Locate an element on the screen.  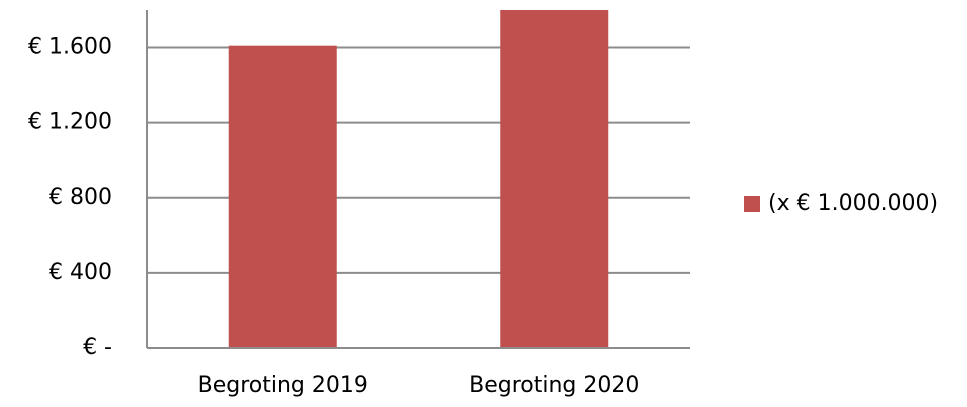
x-tick-label: Begroting 2019 is located at coordinates (283, 385).